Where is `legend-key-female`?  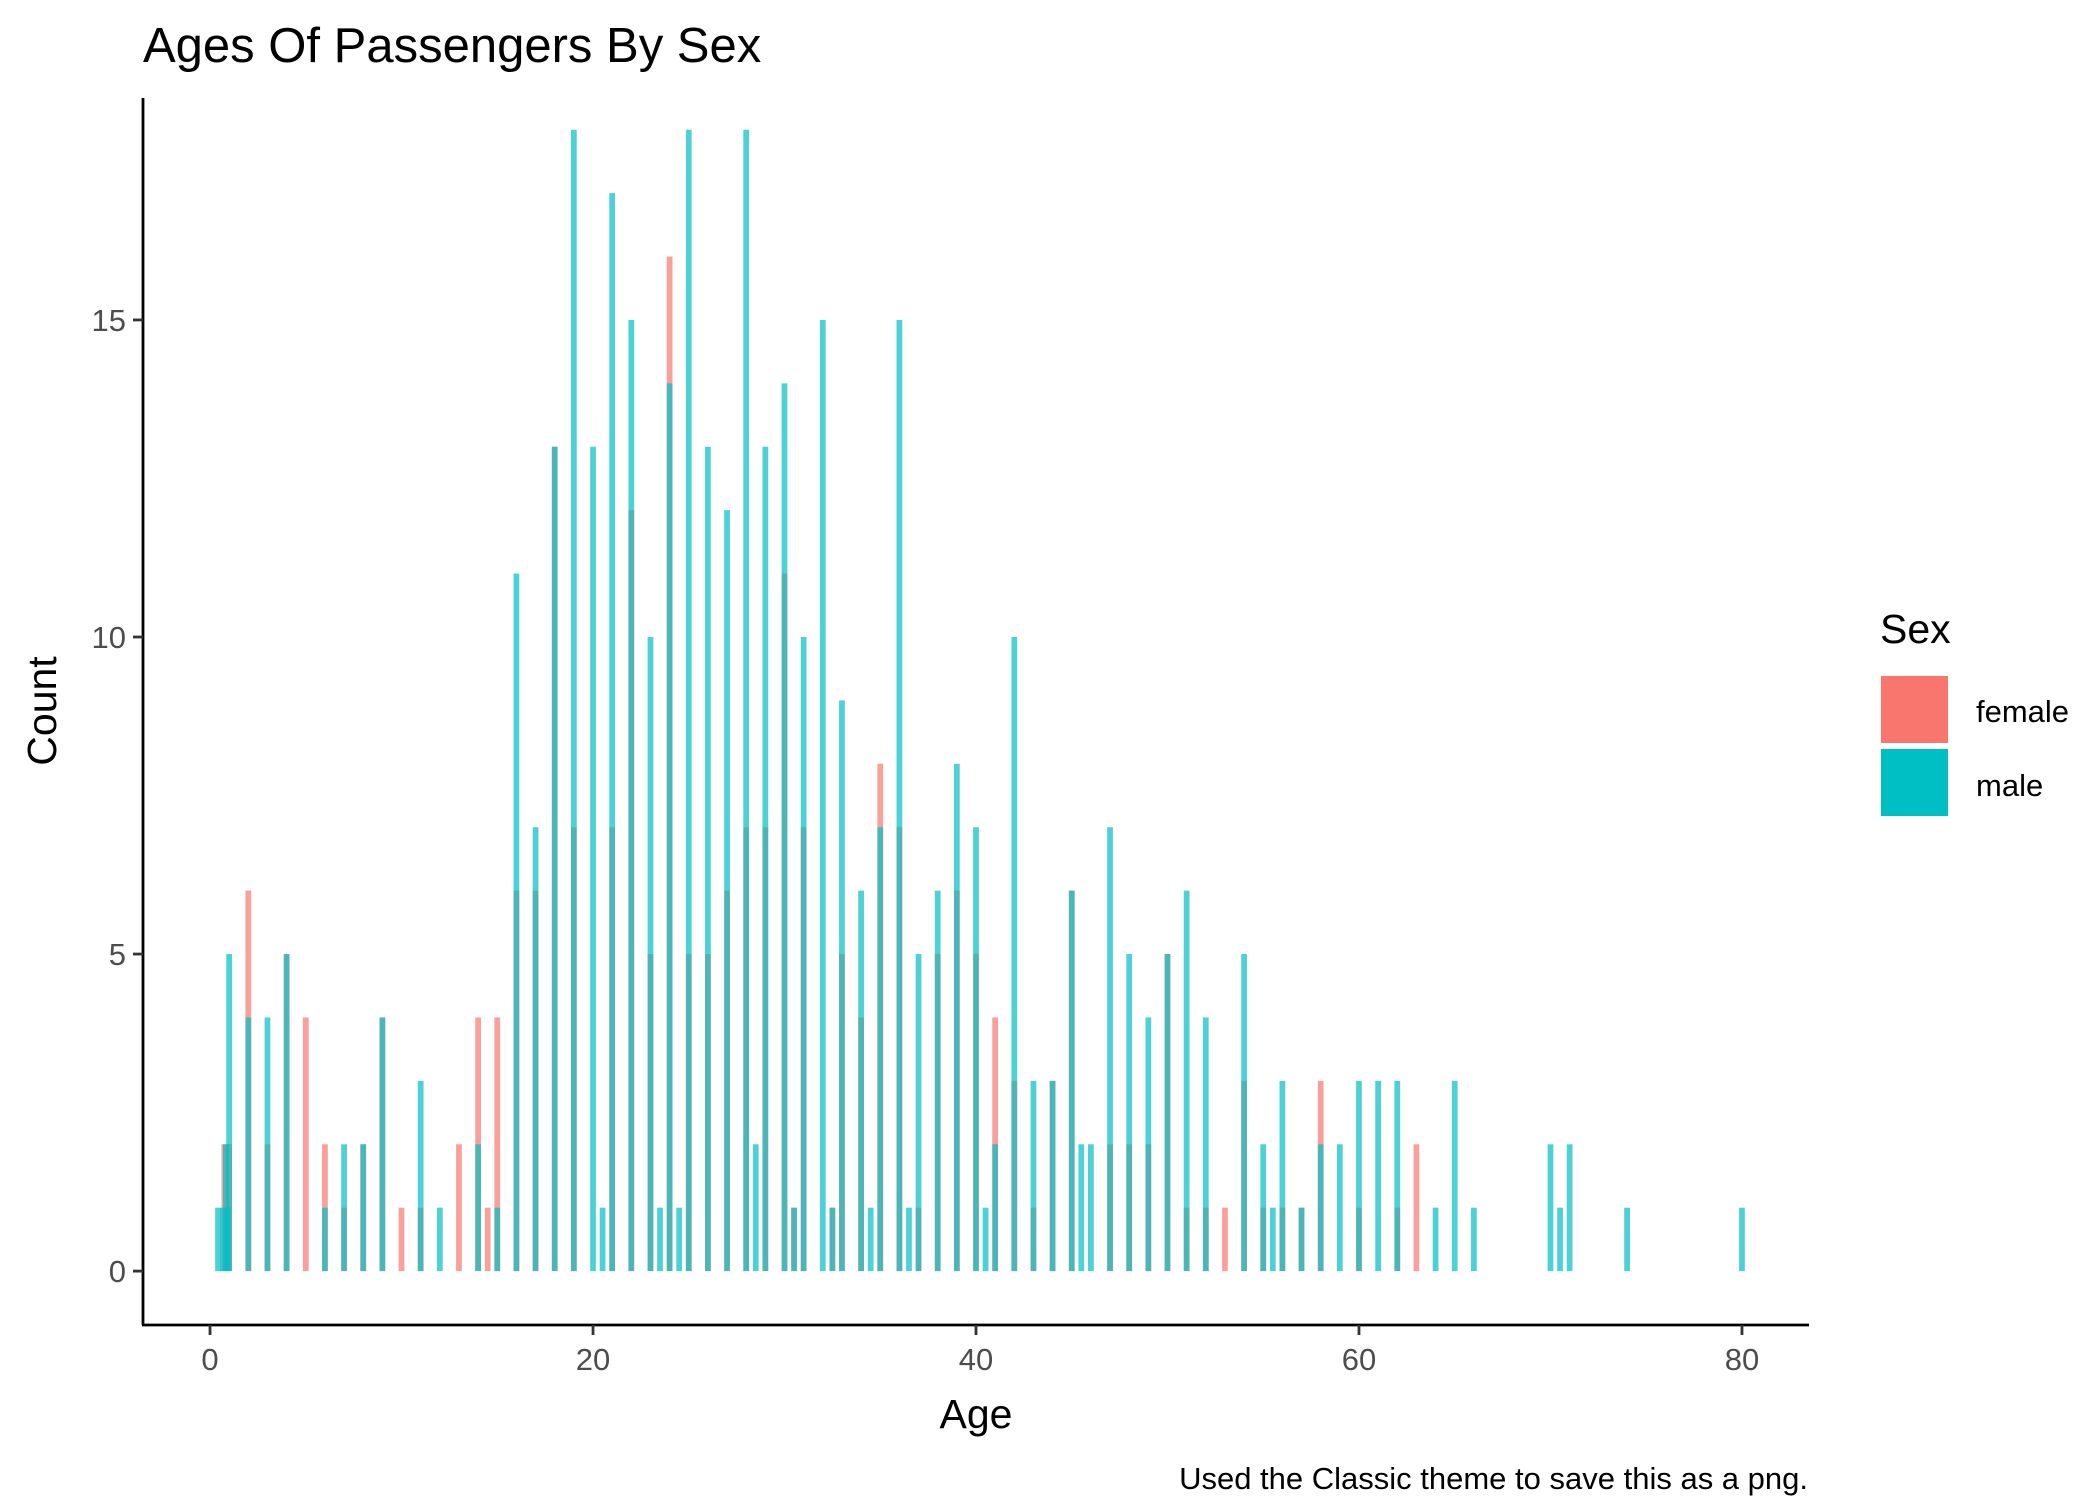 legend-key-female is located at coordinates (1914, 709).